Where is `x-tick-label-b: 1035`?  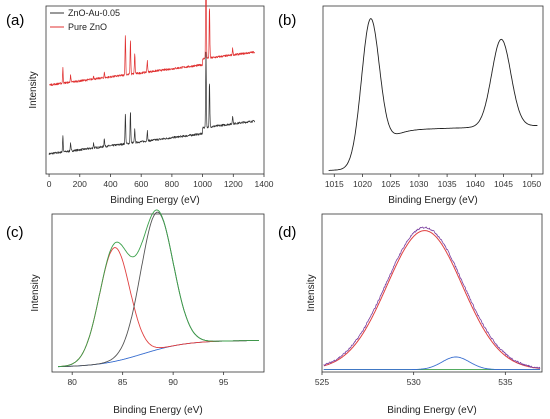 x-tick-label-b: 1035 is located at coordinates (447, 184).